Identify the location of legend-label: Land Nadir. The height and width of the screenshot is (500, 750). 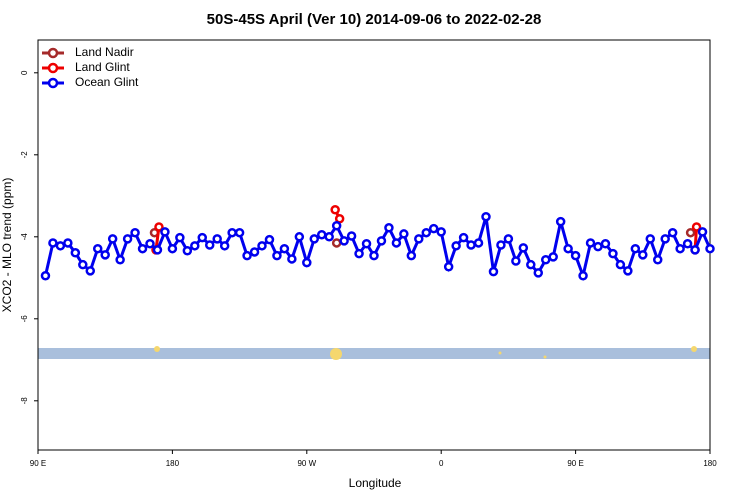
(104, 52).